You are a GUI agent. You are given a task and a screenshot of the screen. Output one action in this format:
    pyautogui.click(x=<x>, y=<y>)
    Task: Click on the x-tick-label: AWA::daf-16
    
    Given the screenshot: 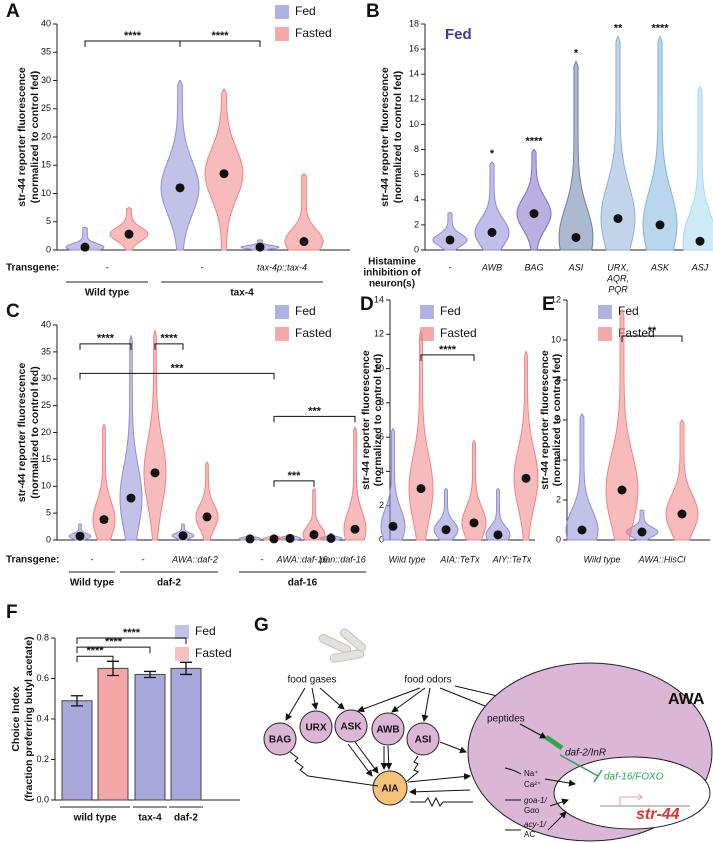 What is the action you would take?
    pyautogui.click(x=302, y=559)
    